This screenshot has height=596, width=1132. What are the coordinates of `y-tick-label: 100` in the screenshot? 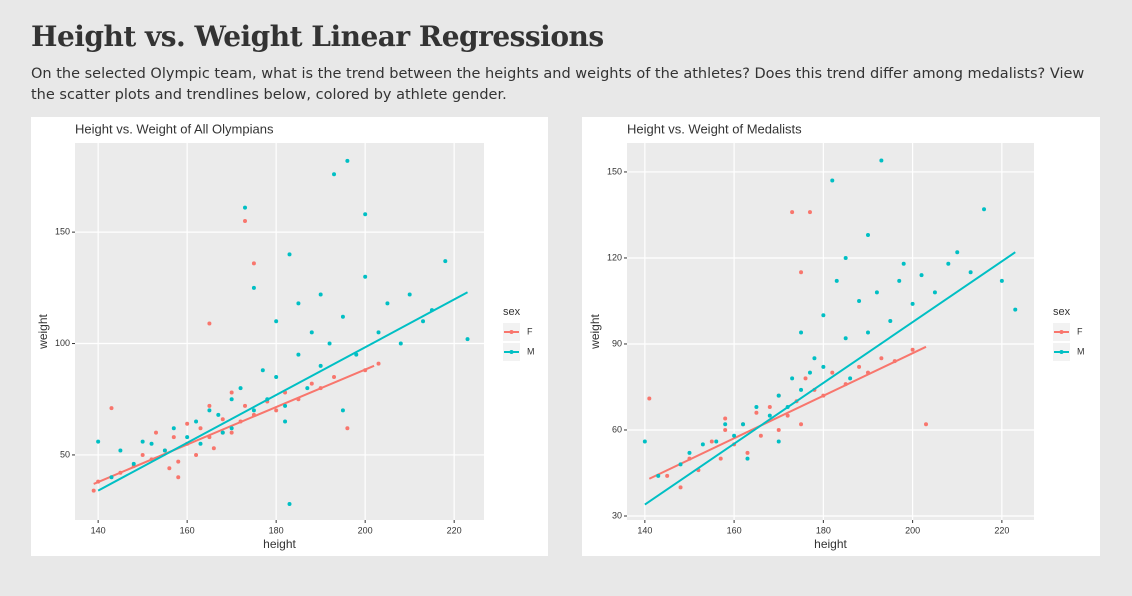 It's located at (62, 343).